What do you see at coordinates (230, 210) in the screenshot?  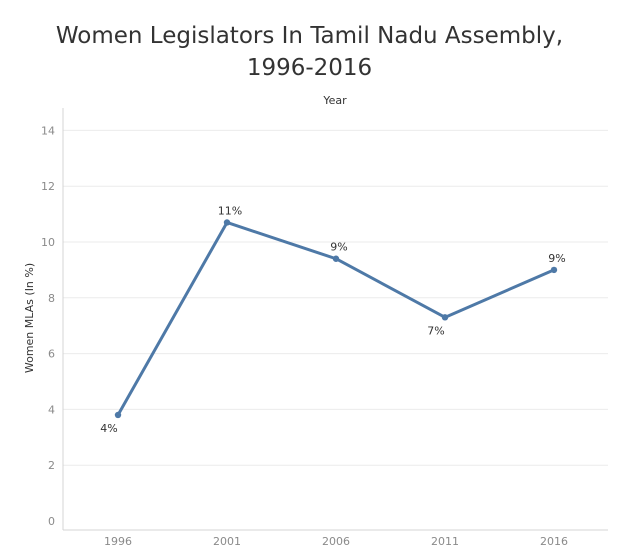 I see `data-label-2001: 11%` at bounding box center [230, 210].